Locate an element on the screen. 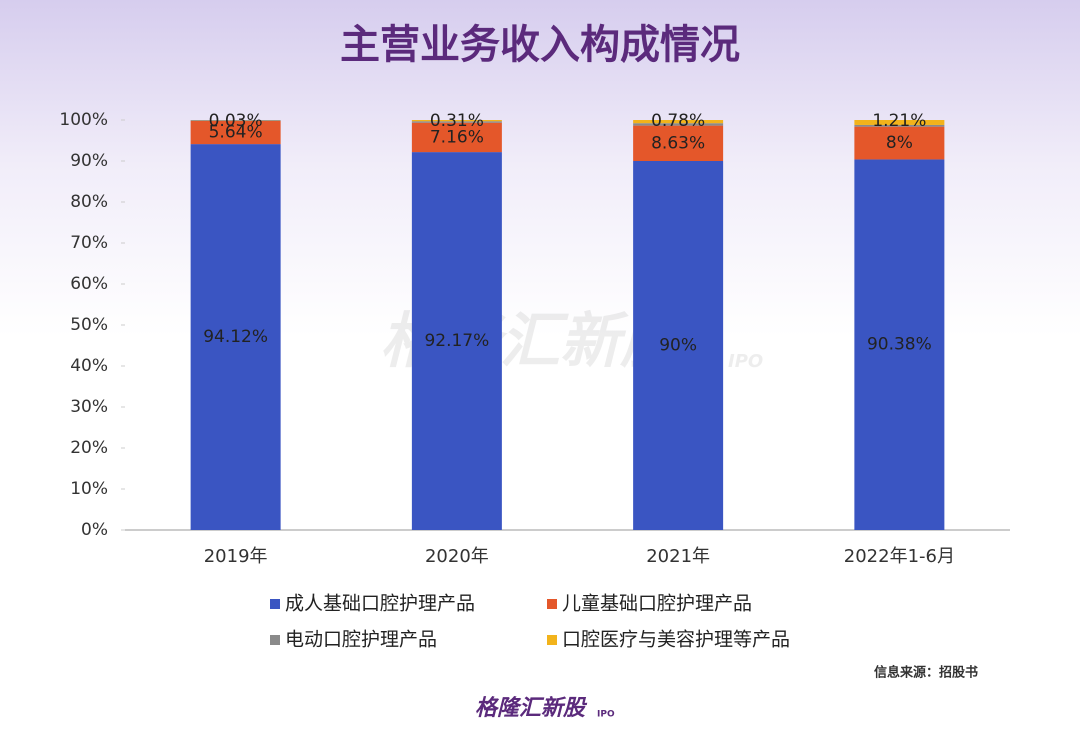  data-label: 5.64% is located at coordinates (236, 133).